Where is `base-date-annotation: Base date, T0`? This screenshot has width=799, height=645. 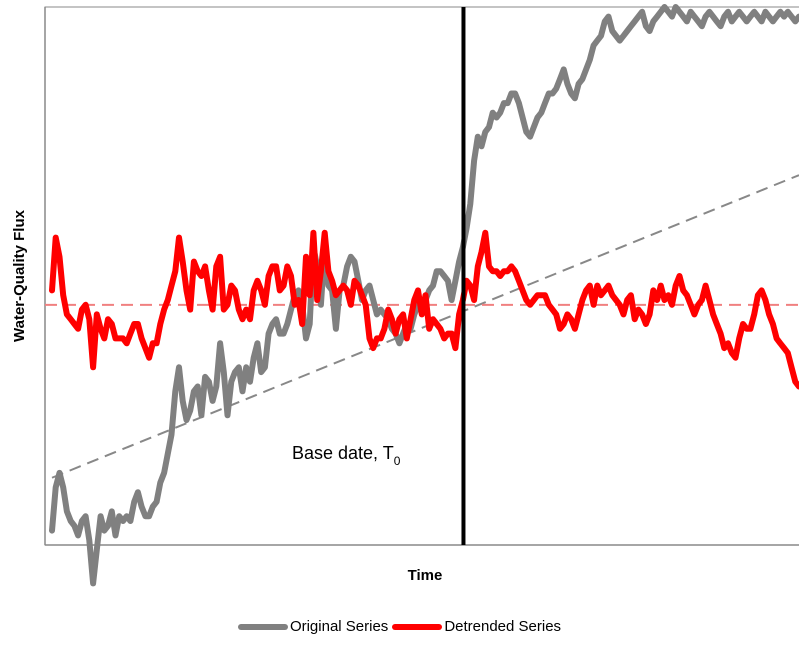 base-date-annotation: Base date, T0 is located at coordinates (346, 455).